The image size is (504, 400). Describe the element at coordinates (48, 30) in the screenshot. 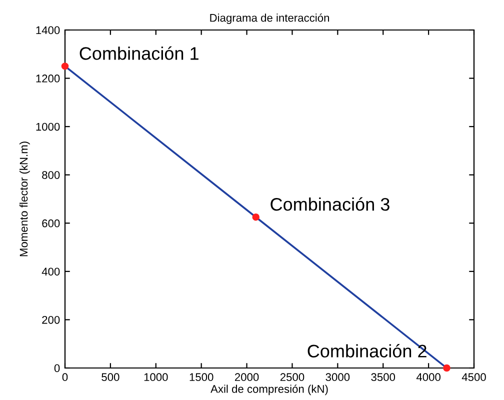

I see `y-tick-label: 1400` at that location.